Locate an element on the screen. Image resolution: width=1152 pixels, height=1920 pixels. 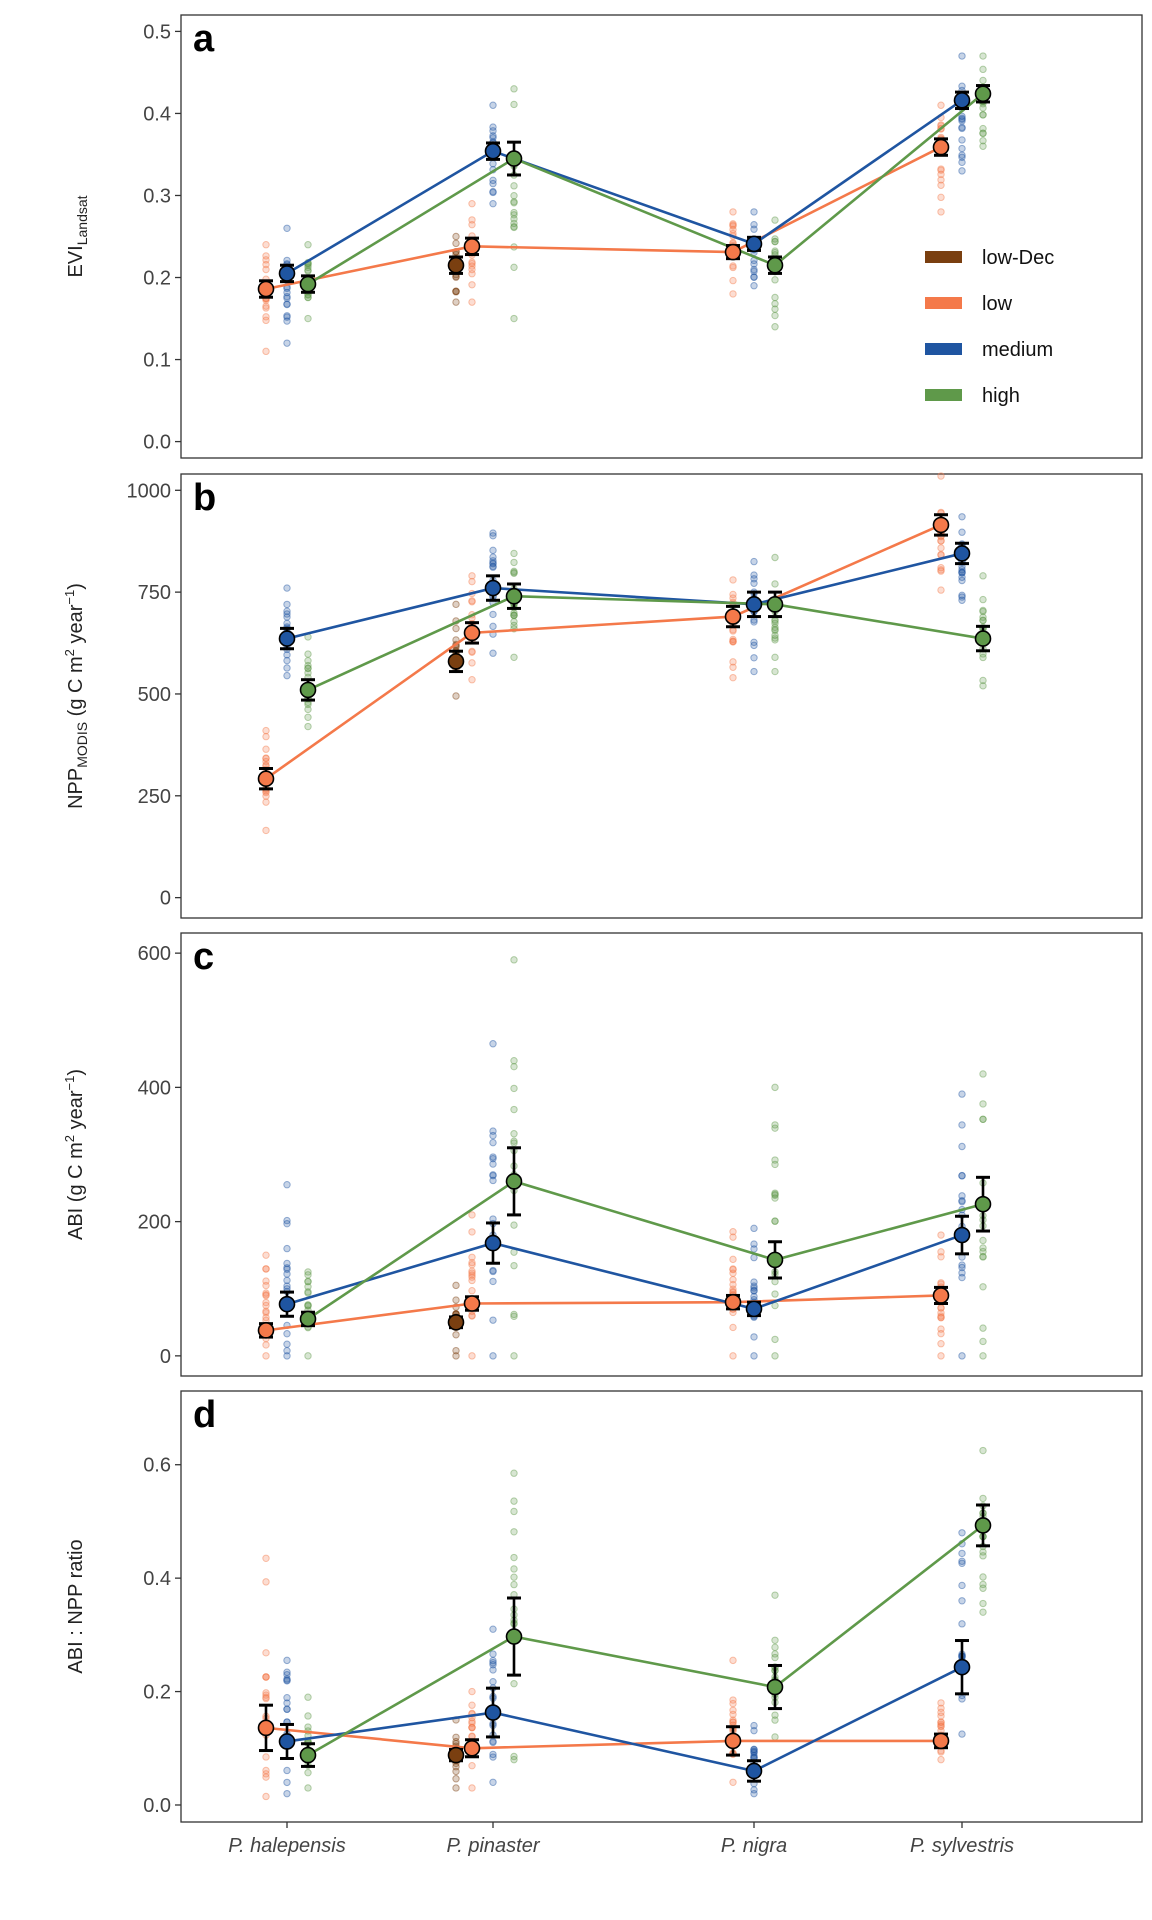
legend-label: high is located at coordinates (1001, 396).